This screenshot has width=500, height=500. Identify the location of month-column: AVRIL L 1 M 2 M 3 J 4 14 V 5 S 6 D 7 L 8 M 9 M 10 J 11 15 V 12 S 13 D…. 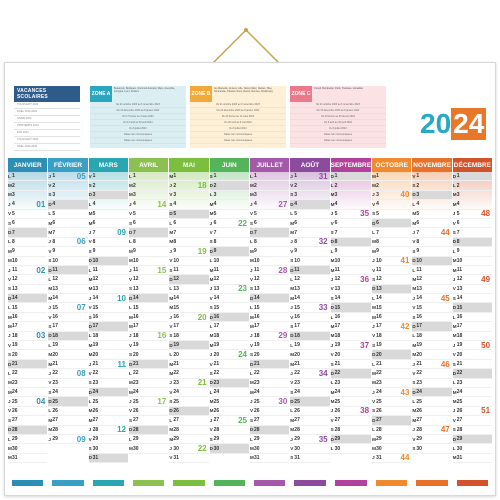
(148, 323).